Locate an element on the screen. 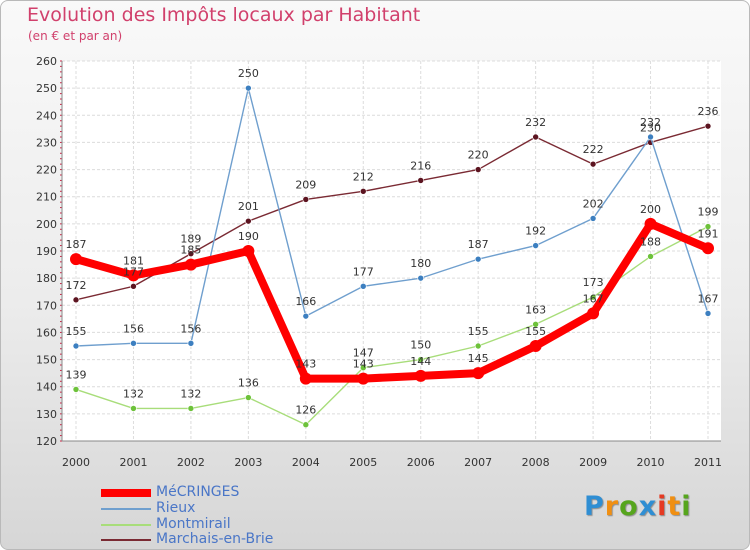  data-label: 136 is located at coordinates (248, 383).